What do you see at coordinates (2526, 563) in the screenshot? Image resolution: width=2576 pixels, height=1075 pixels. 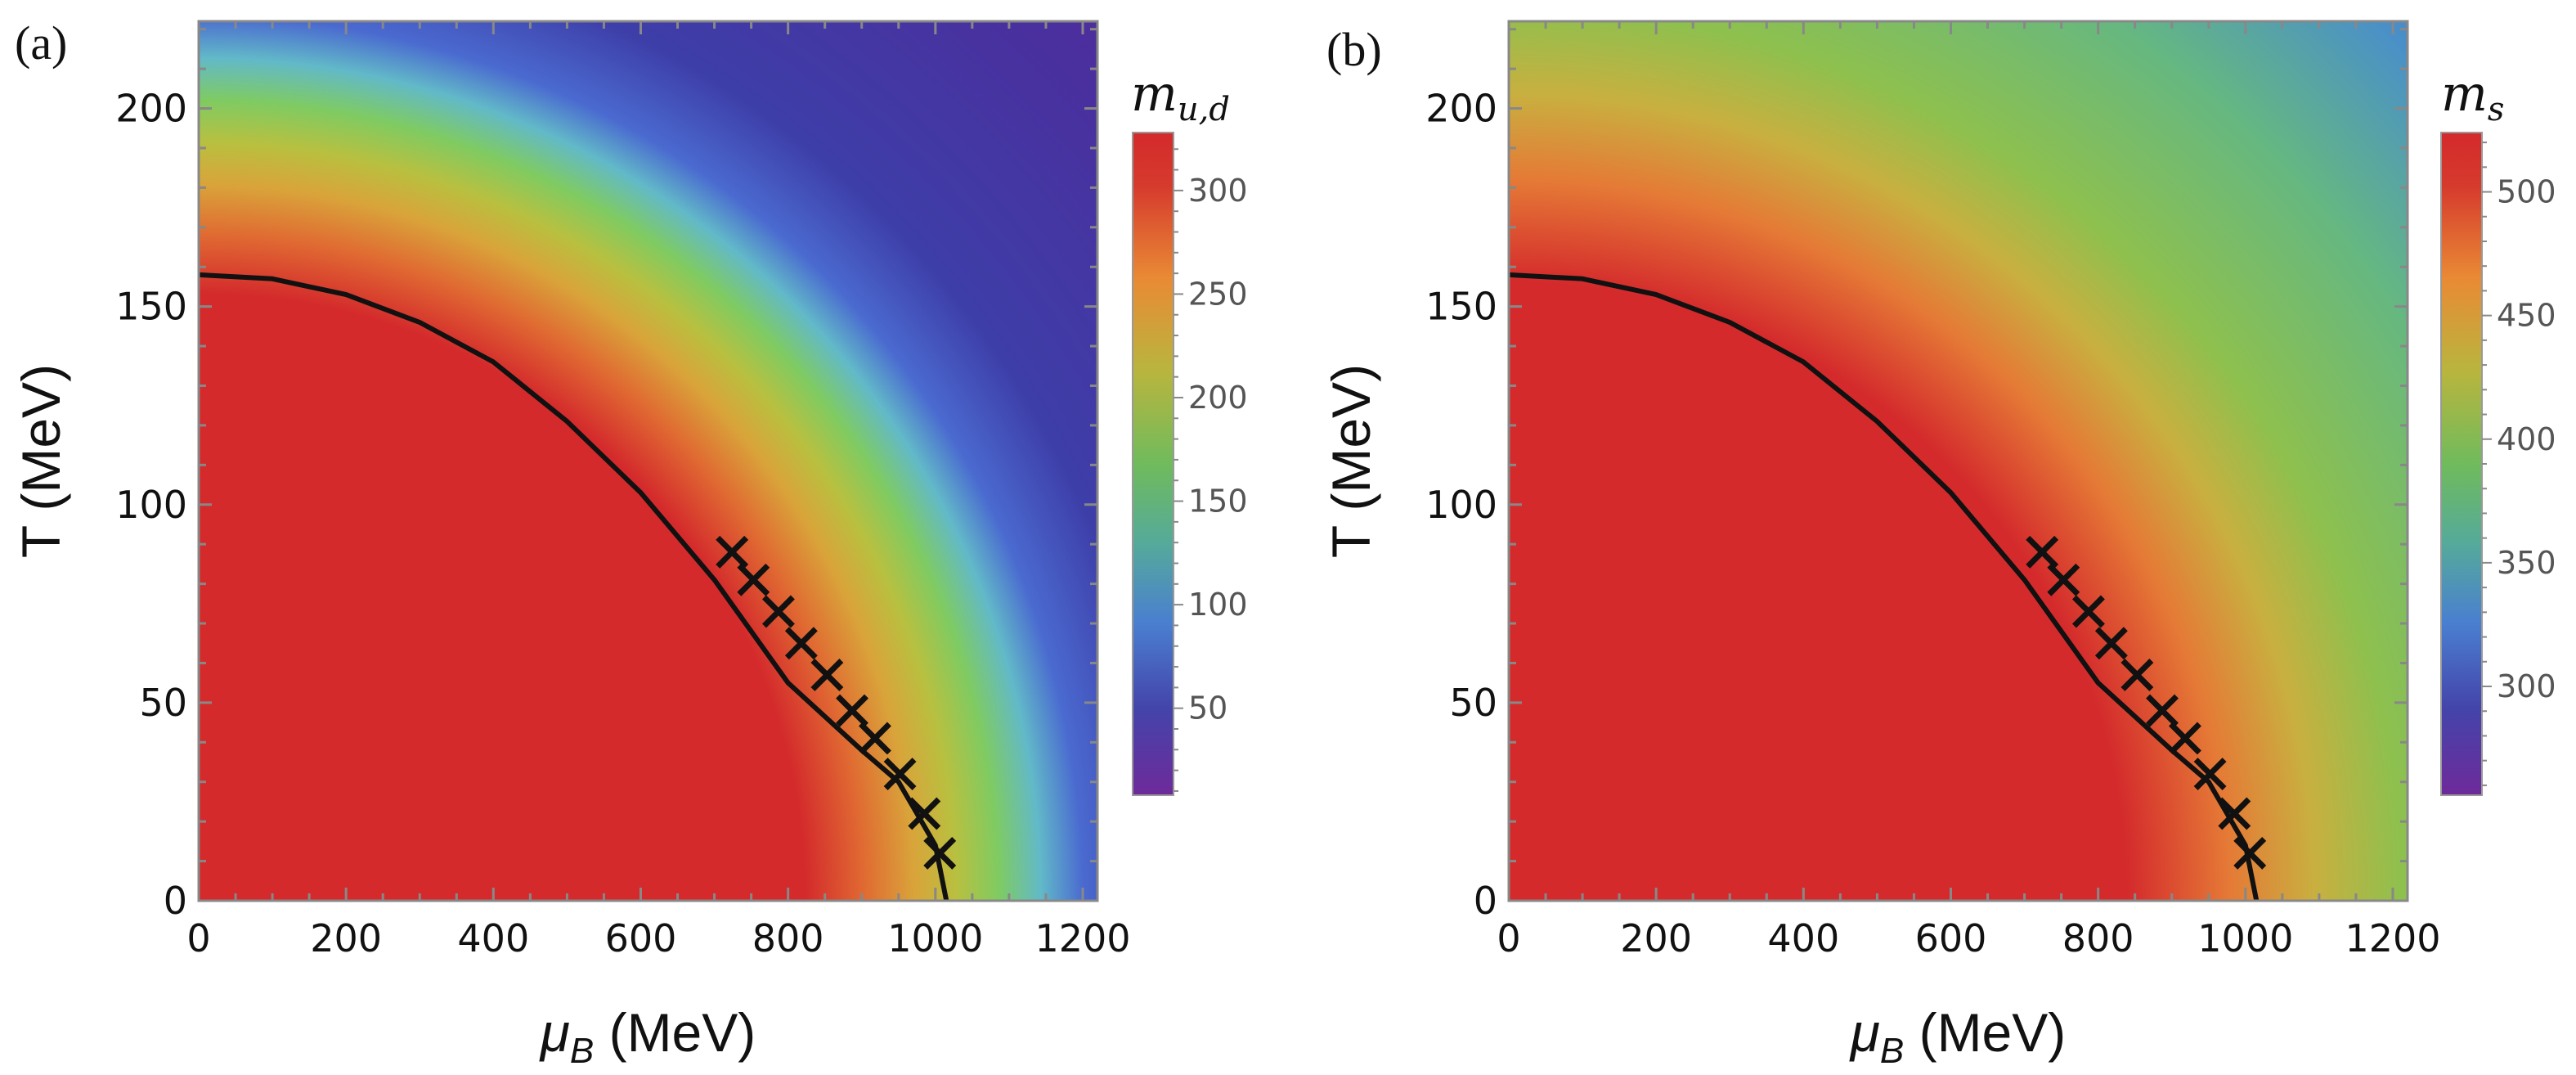 I see `colorbar-tick-label: 350` at bounding box center [2526, 563].